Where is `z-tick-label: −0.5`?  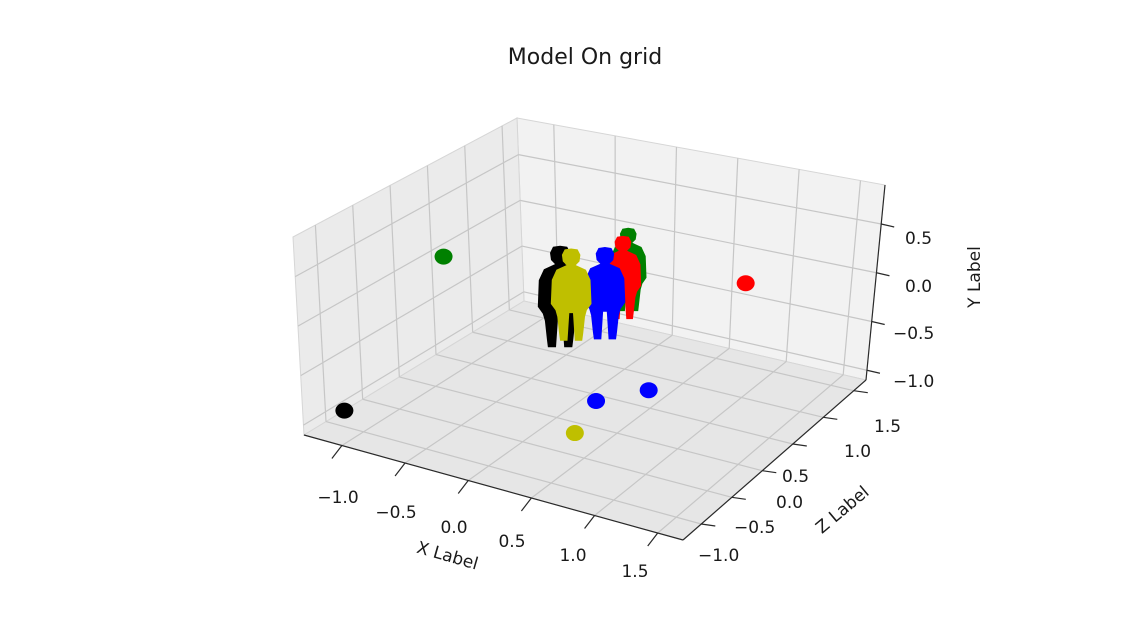
z-tick-label: −0.5 is located at coordinates (754, 528).